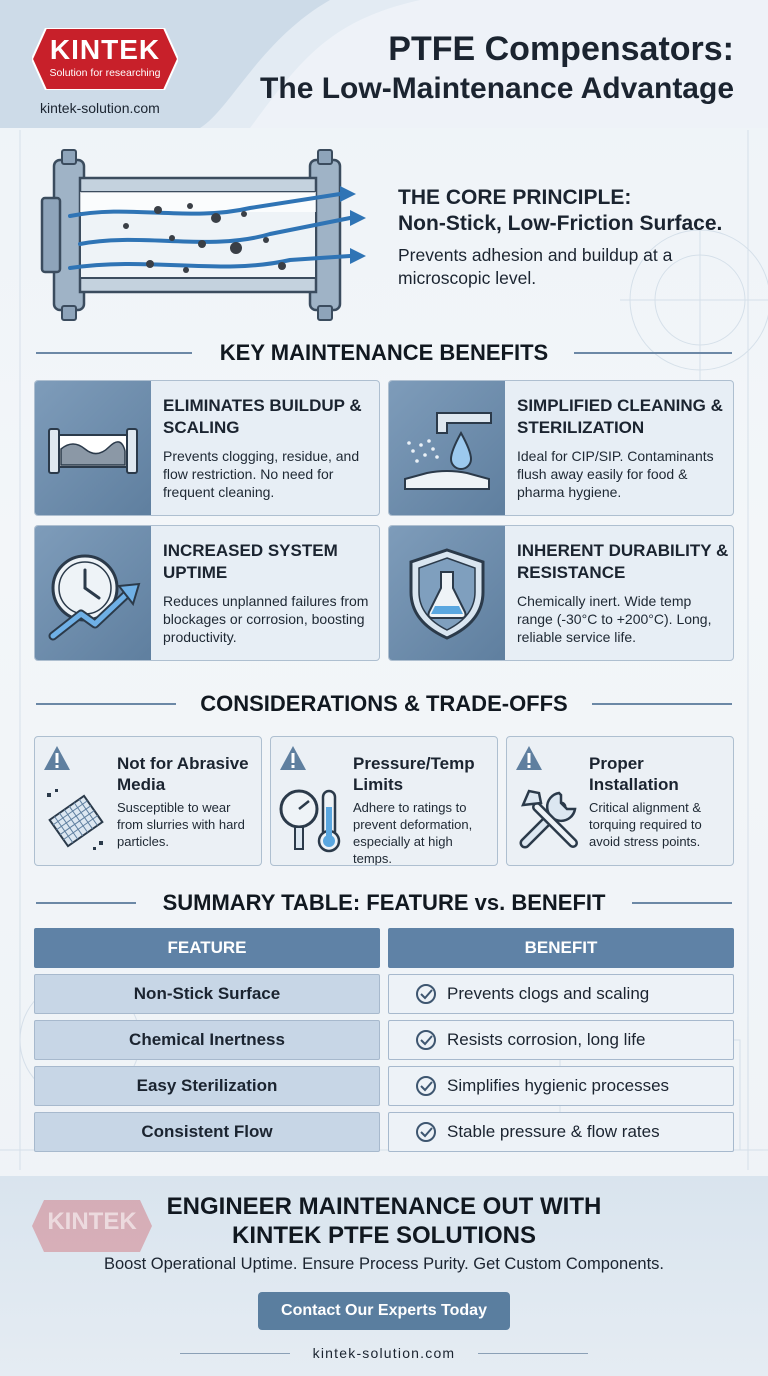 Image resolution: width=768 pixels, height=1376 pixels. I want to click on cta-band, so click(384, 1276).